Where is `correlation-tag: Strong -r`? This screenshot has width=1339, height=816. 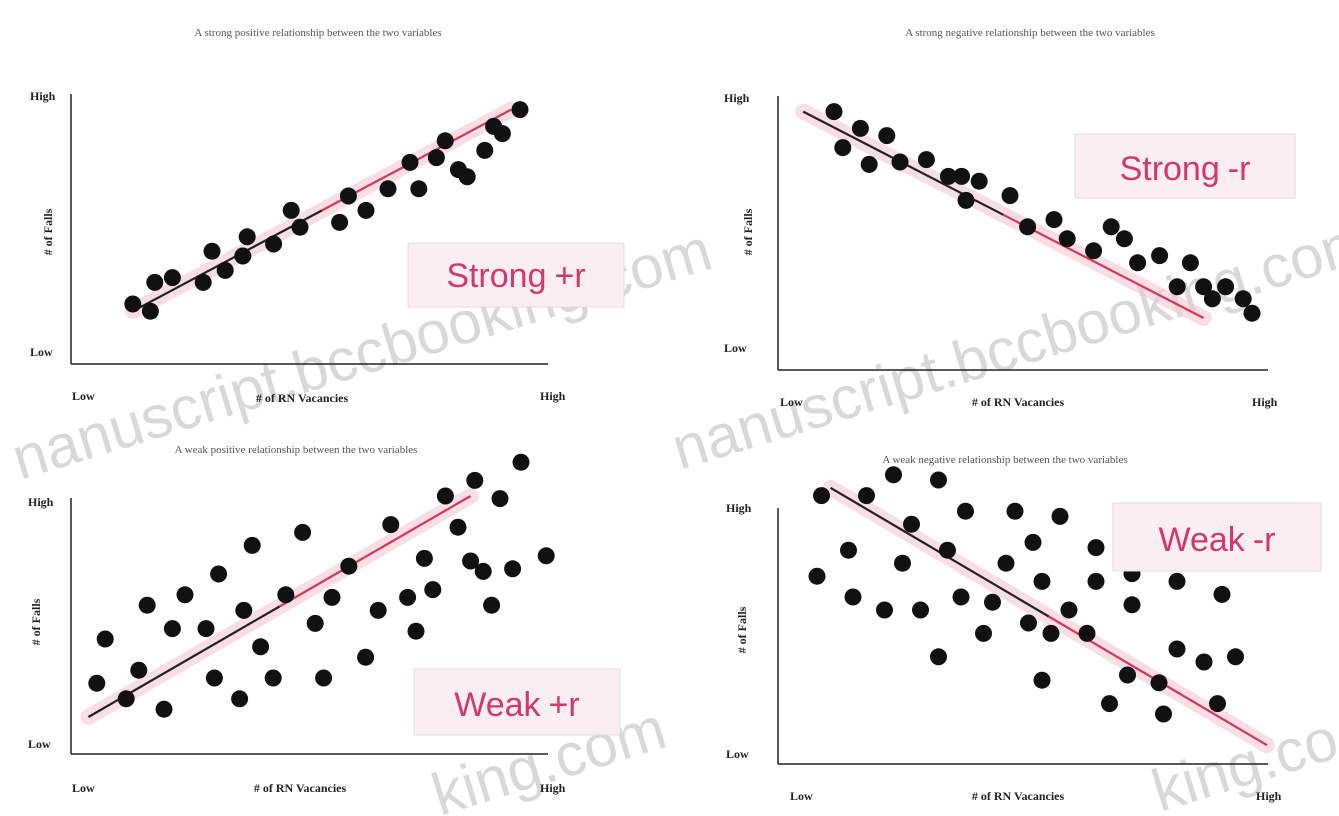 correlation-tag: Strong -r is located at coordinates (1185, 166).